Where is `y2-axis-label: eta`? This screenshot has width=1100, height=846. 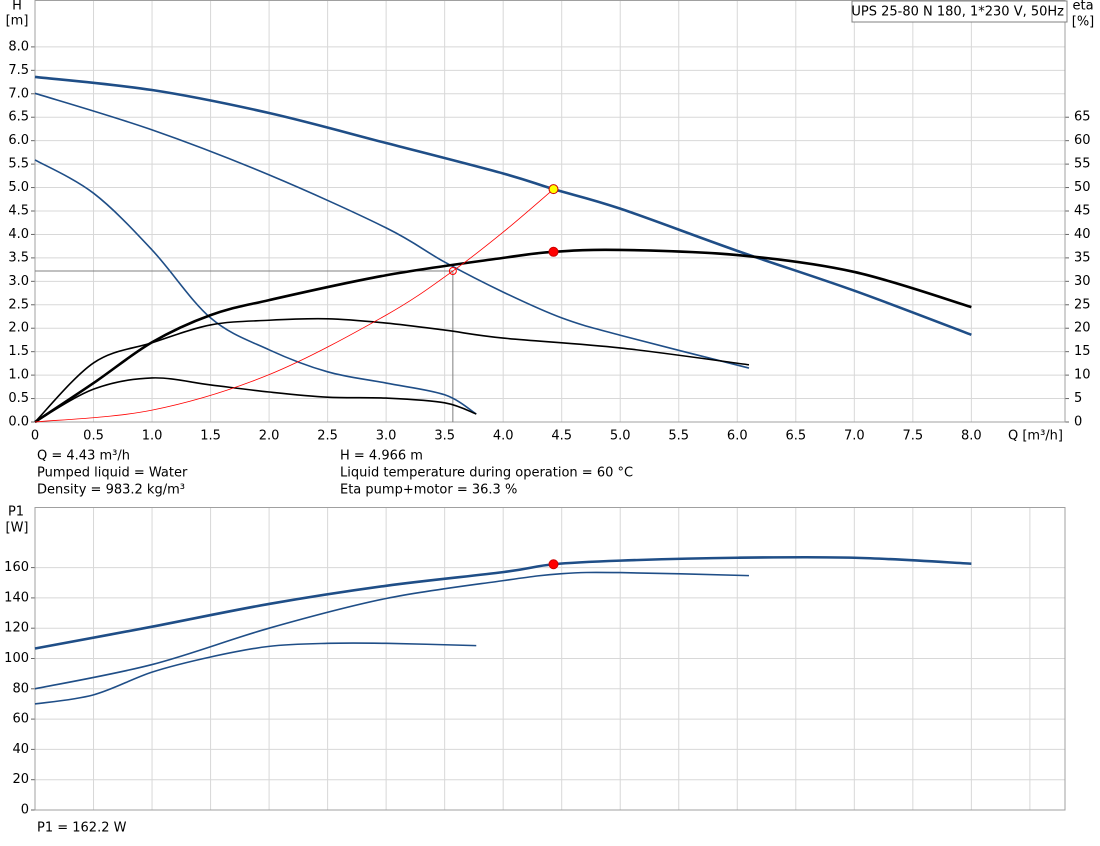
y2-axis-label: eta is located at coordinates (1082, 7).